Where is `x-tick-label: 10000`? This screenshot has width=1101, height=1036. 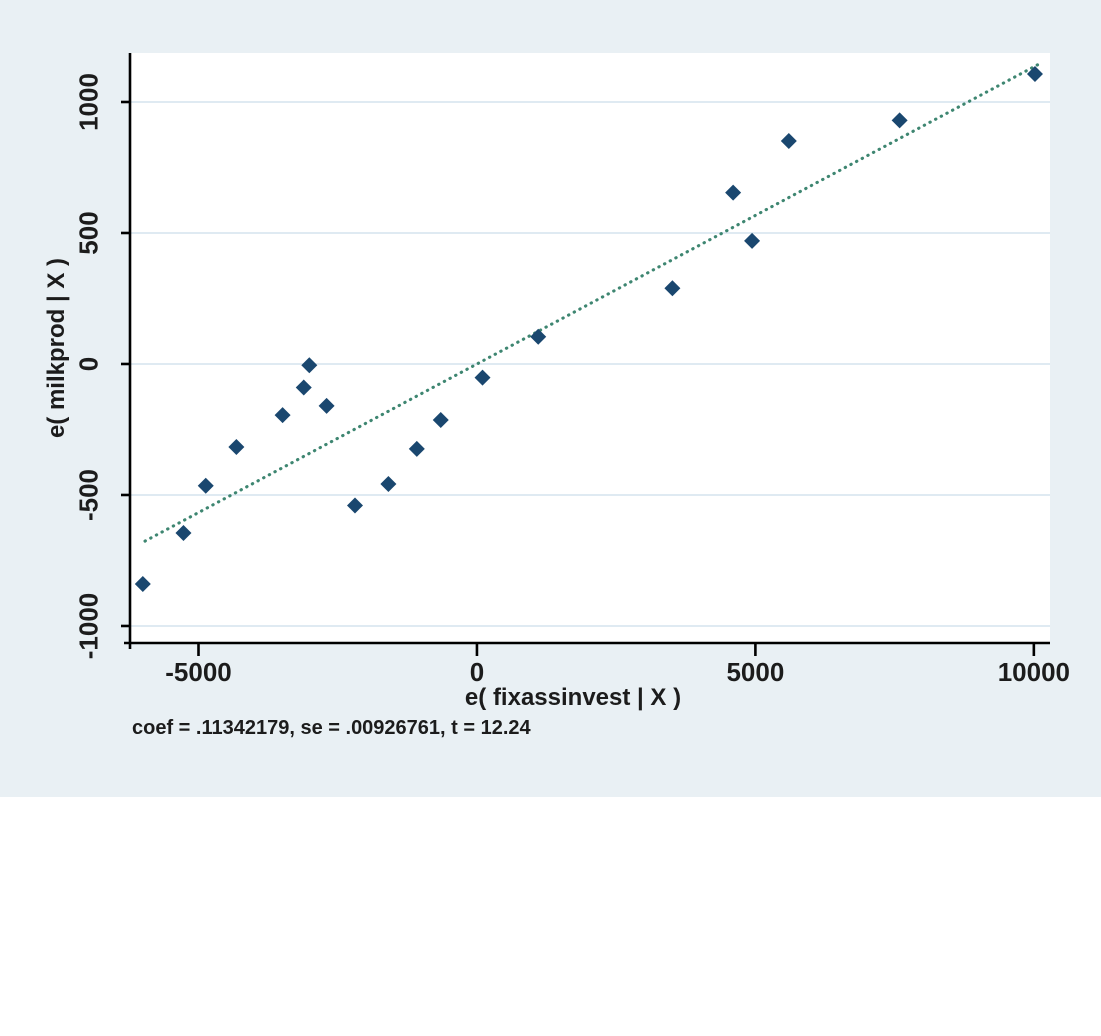
x-tick-label: 10000 is located at coordinates (1033, 672).